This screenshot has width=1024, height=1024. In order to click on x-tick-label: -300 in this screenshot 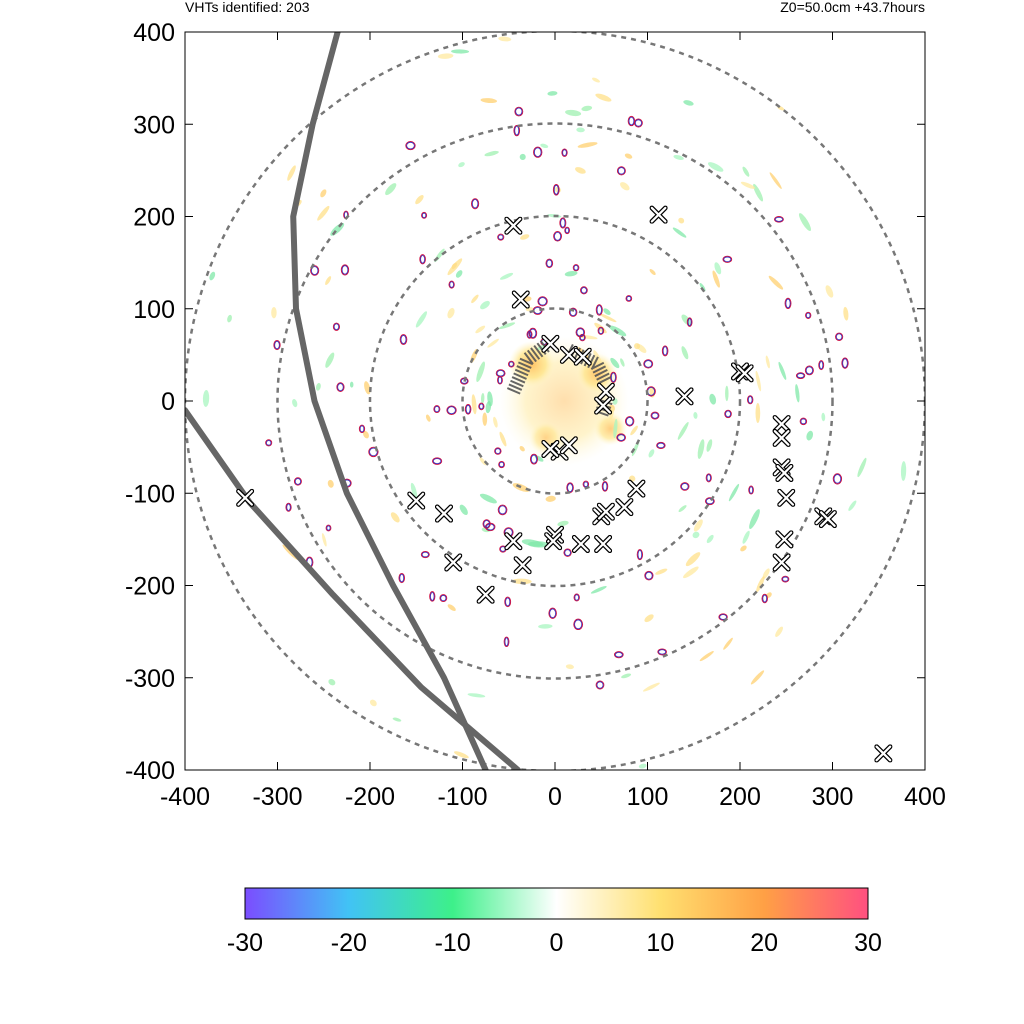, I will do `click(277, 797)`.